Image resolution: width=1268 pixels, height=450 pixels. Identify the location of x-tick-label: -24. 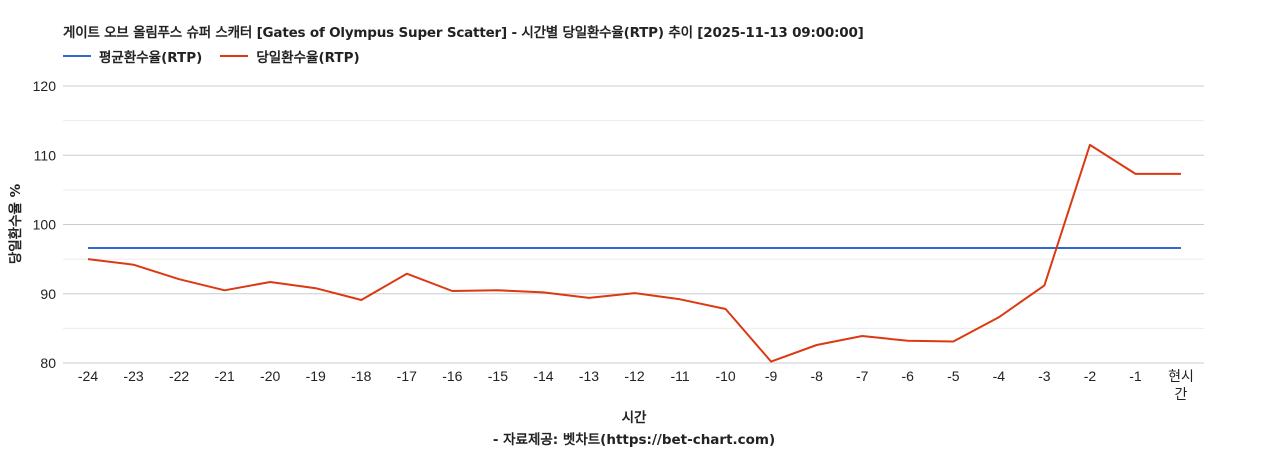
(88, 376).